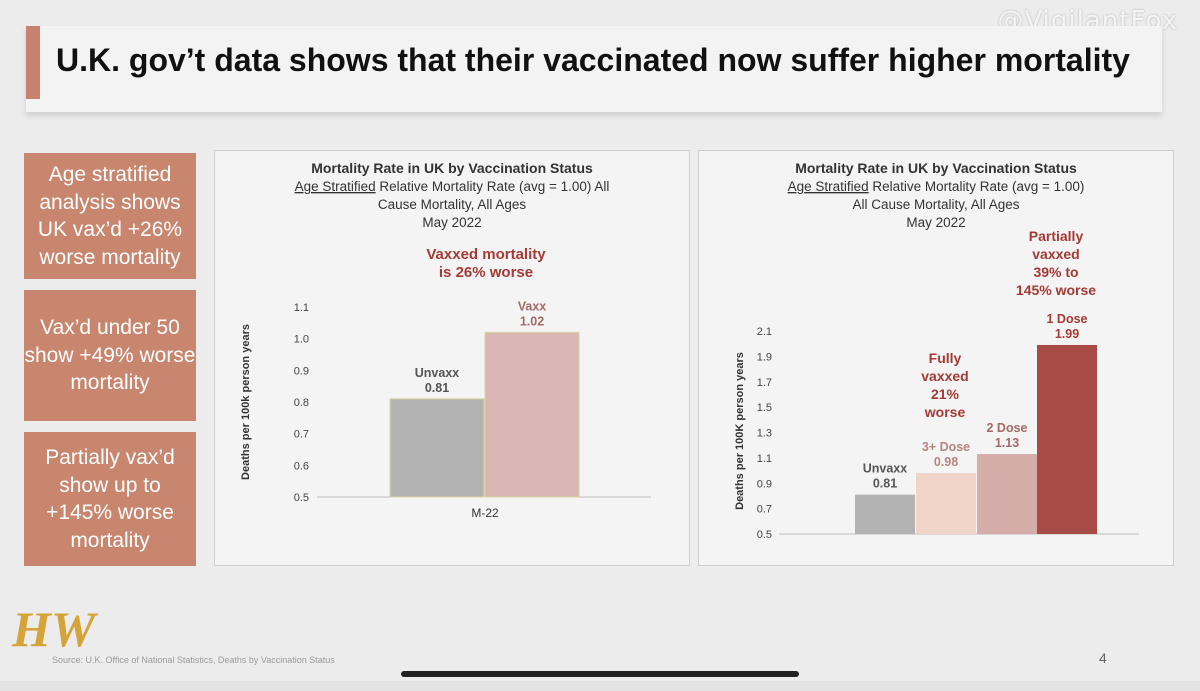 This screenshot has width=1200, height=691. I want to click on hw-logo-text: HW, so click(55, 627).